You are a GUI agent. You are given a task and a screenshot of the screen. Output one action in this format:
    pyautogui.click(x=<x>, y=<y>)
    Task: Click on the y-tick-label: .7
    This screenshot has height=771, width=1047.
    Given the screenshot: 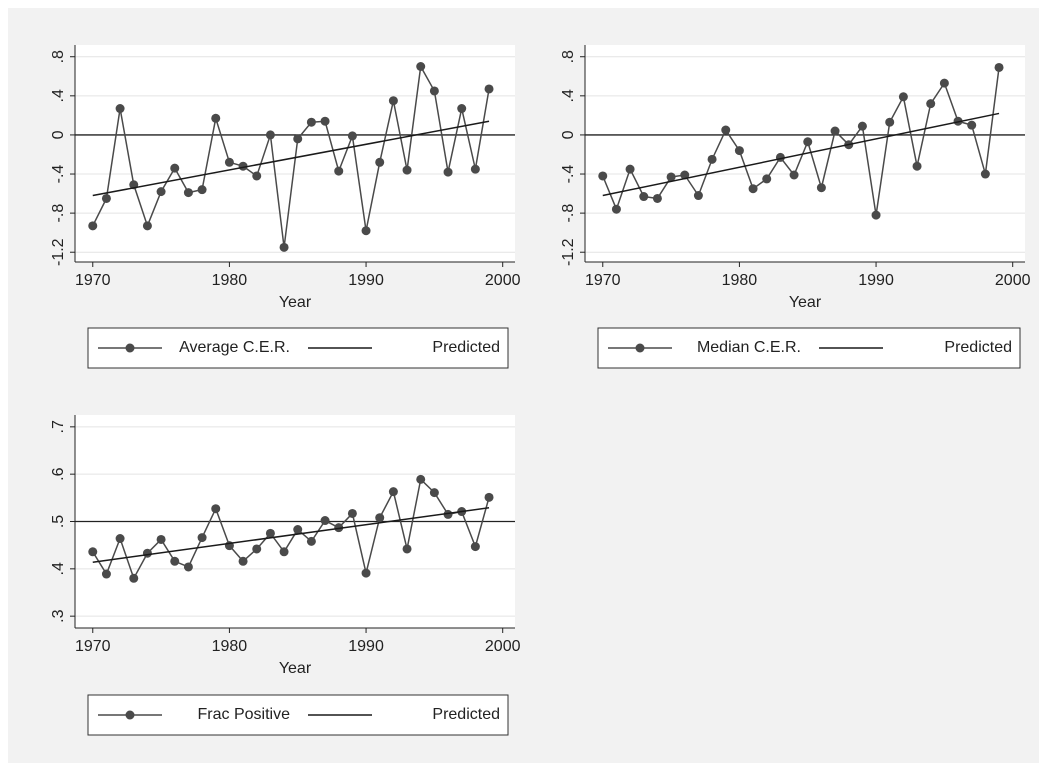 What is the action you would take?
    pyautogui.click(x=58, y=426)
    